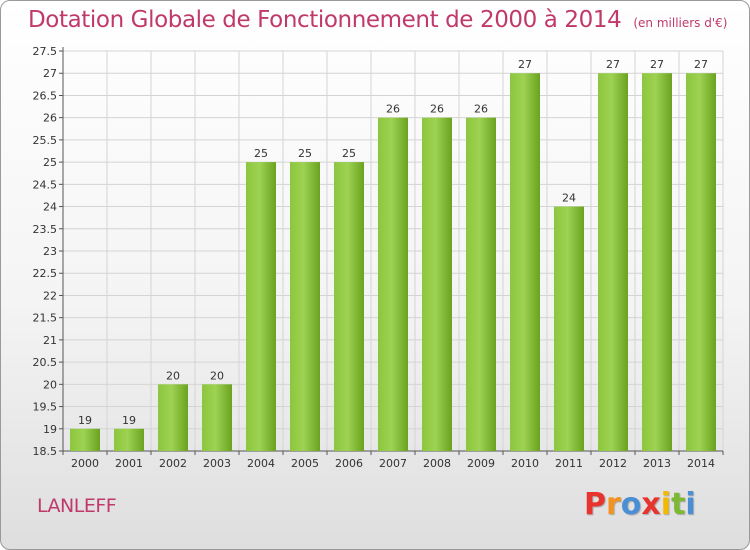 The height and width of the screenshot is (550, 750). What do you see at coordinates (613, 262) in the screenshot?
I see `bar-2012` at bounding box center [613, 262].